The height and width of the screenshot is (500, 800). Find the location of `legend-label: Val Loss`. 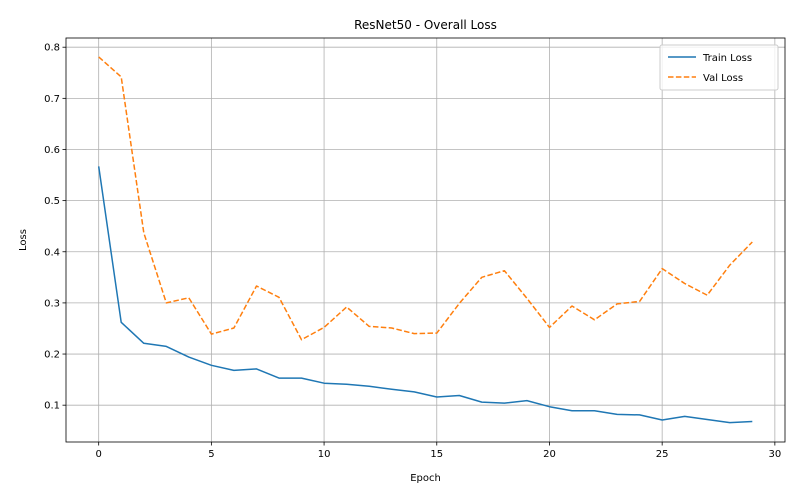

legend-label: Val Loss is located at coordinates (723, 78).